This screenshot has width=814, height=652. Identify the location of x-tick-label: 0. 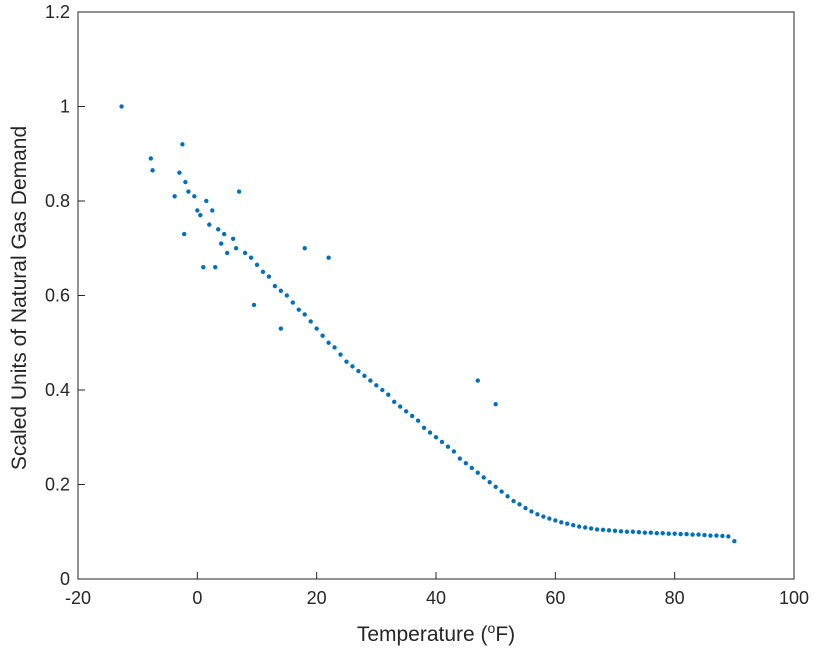
(197, 598).